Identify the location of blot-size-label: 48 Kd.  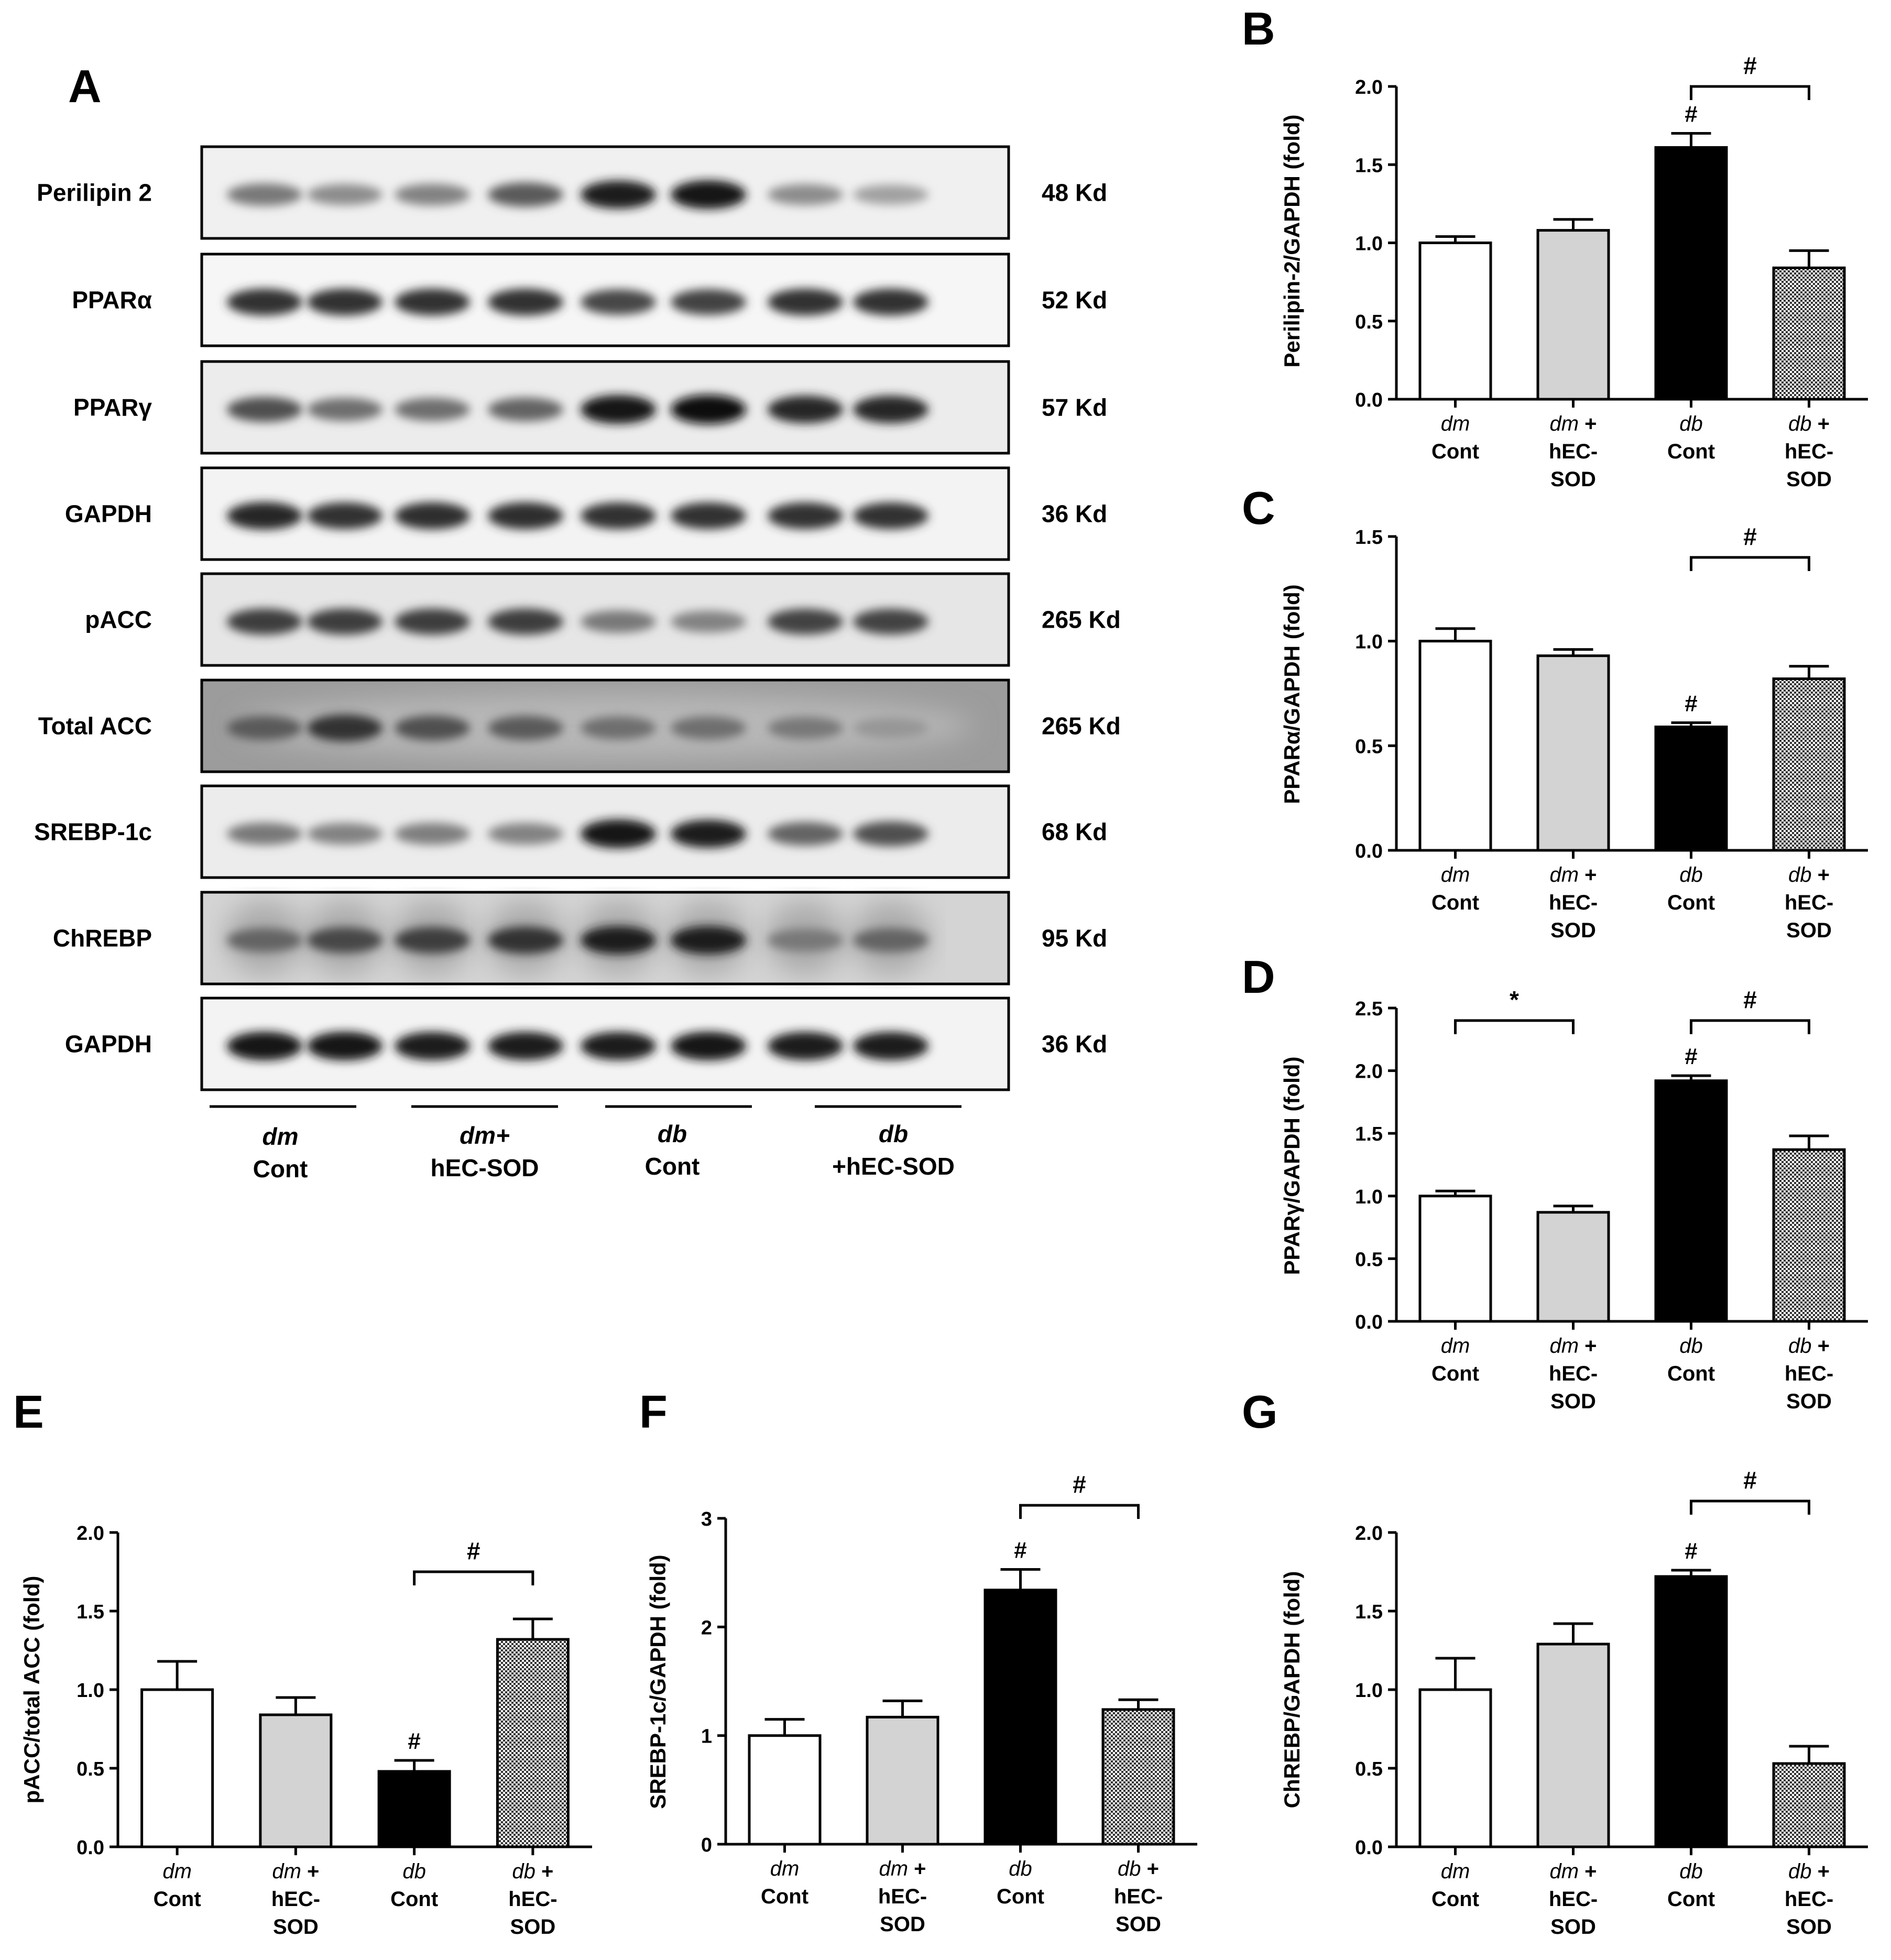
(1074, 193).